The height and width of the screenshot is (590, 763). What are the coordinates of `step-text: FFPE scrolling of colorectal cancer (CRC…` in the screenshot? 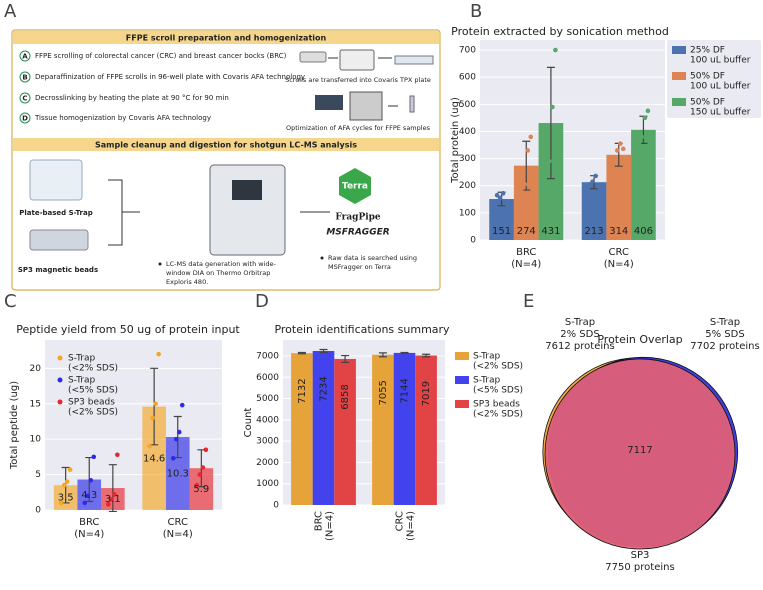 It's located at (161, 56).